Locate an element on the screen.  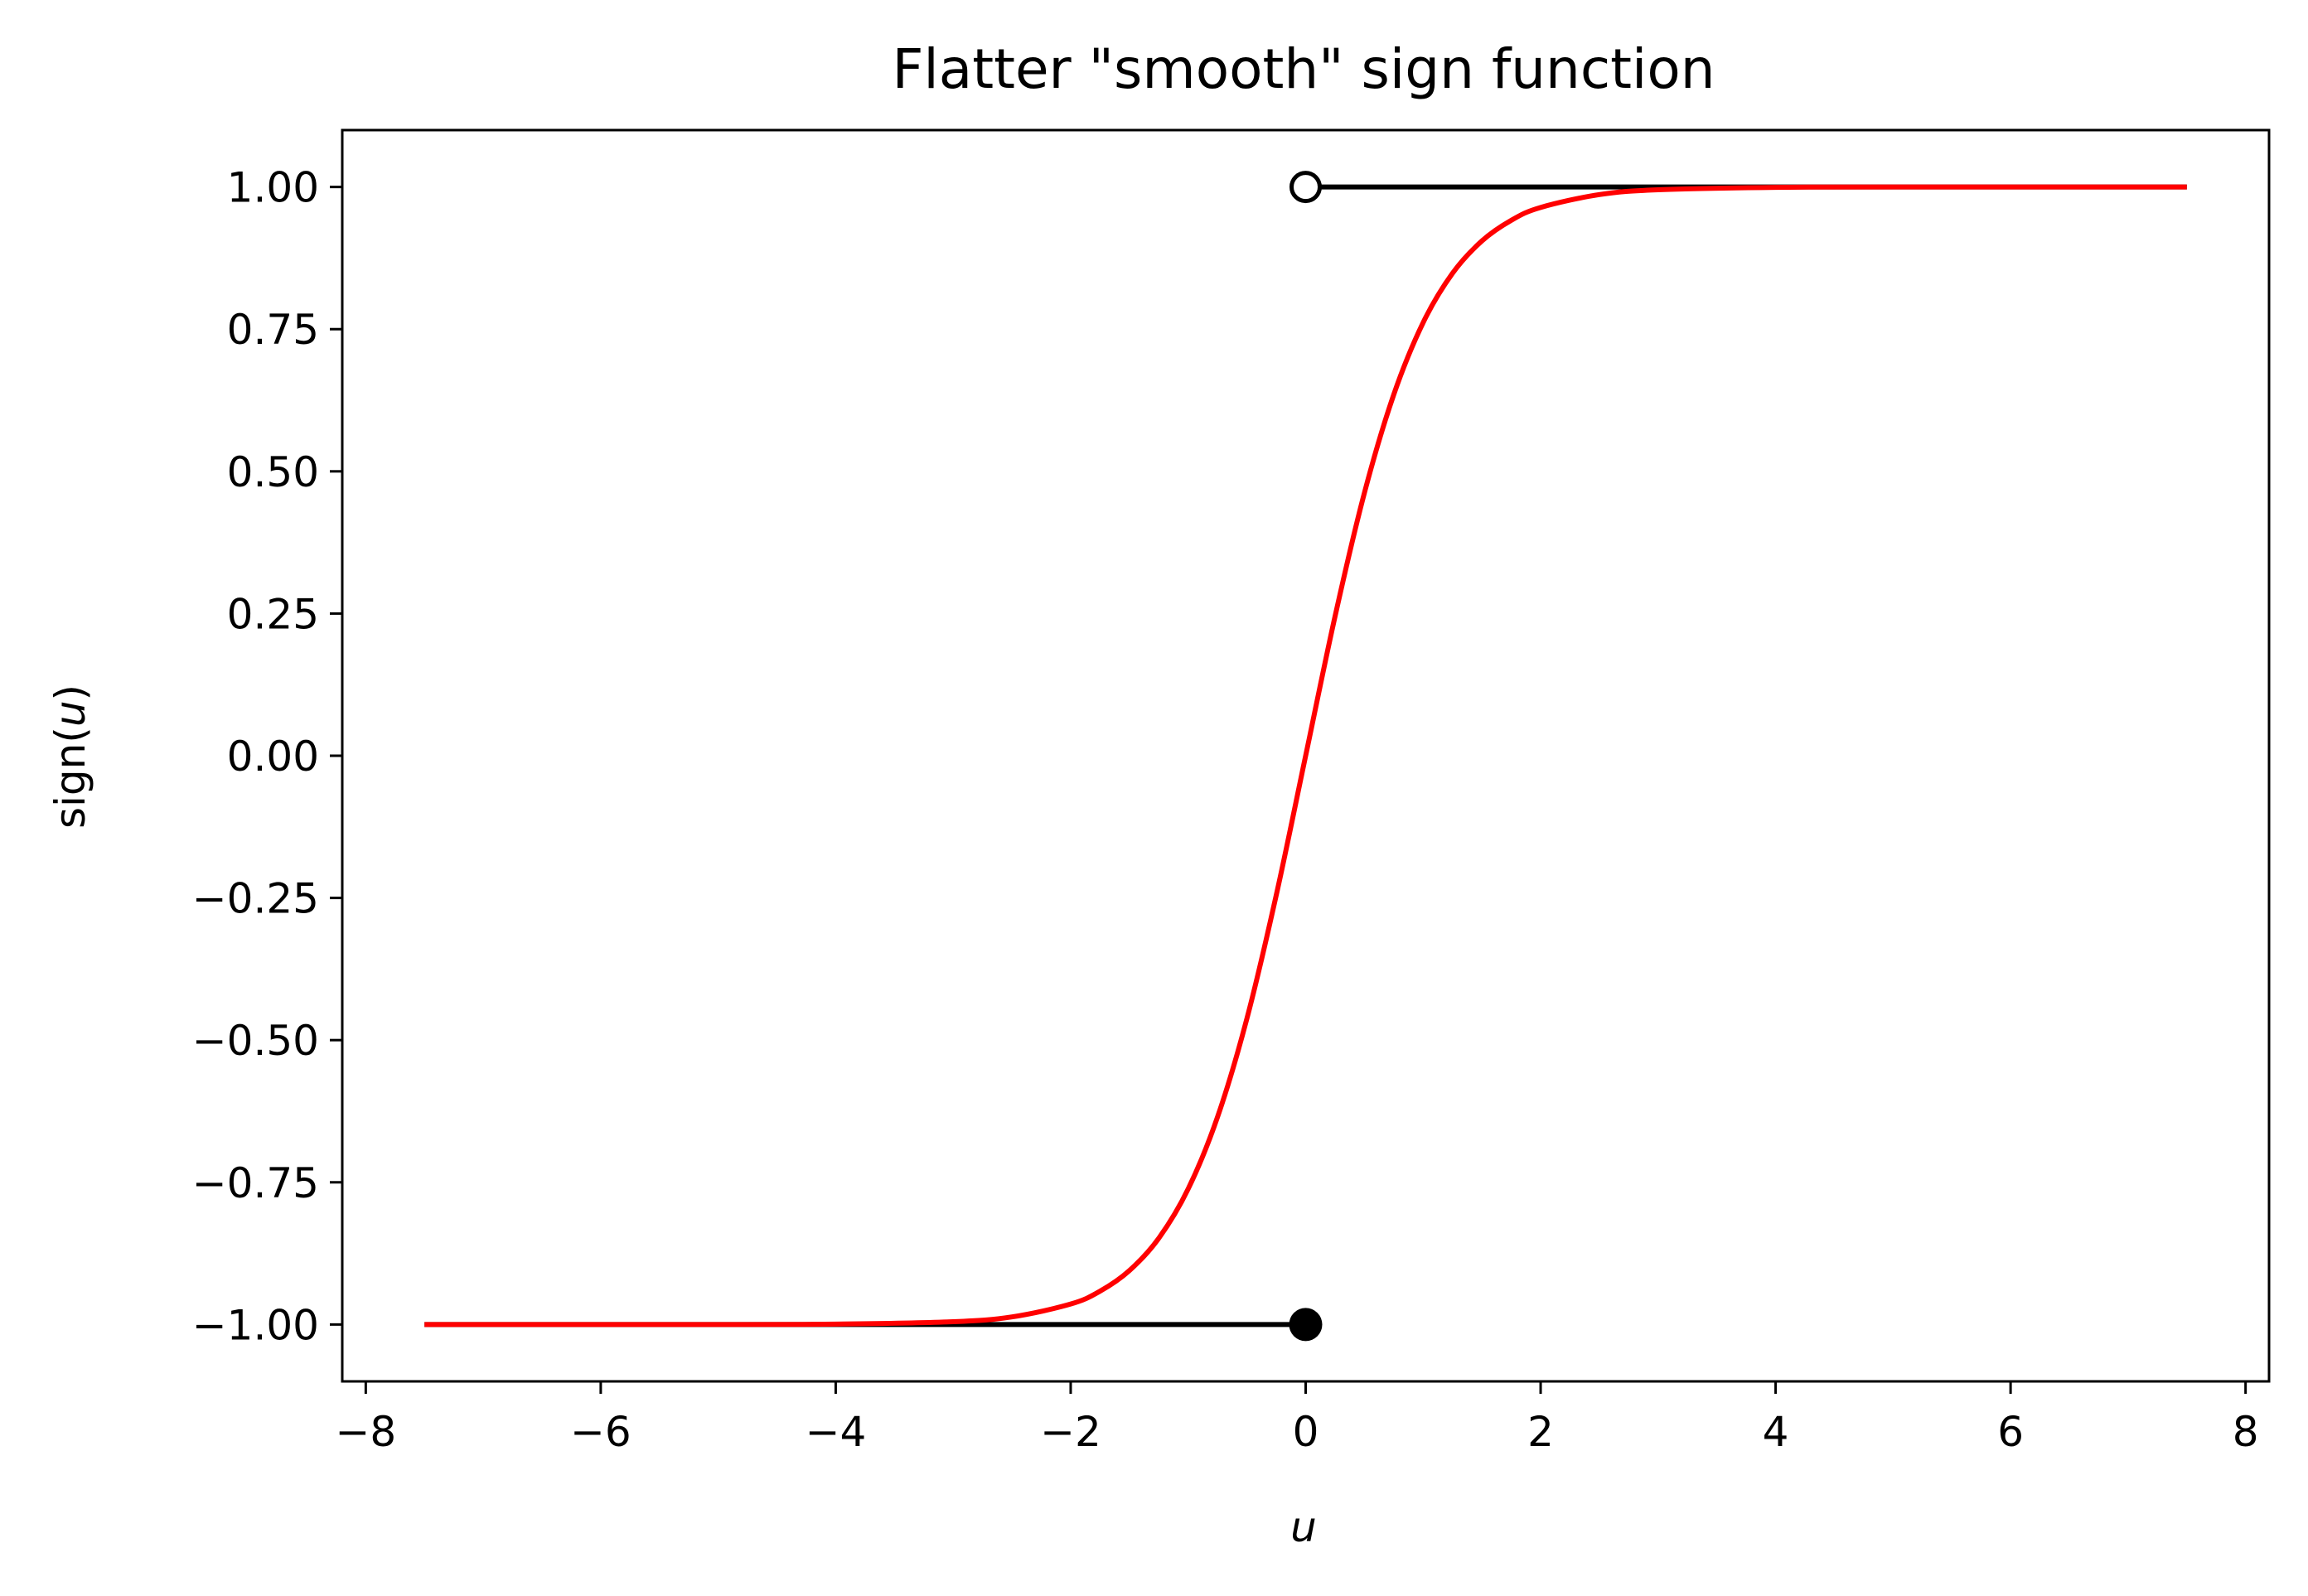
x-tick-label: 2 is located at coordinates (1540, 1432).